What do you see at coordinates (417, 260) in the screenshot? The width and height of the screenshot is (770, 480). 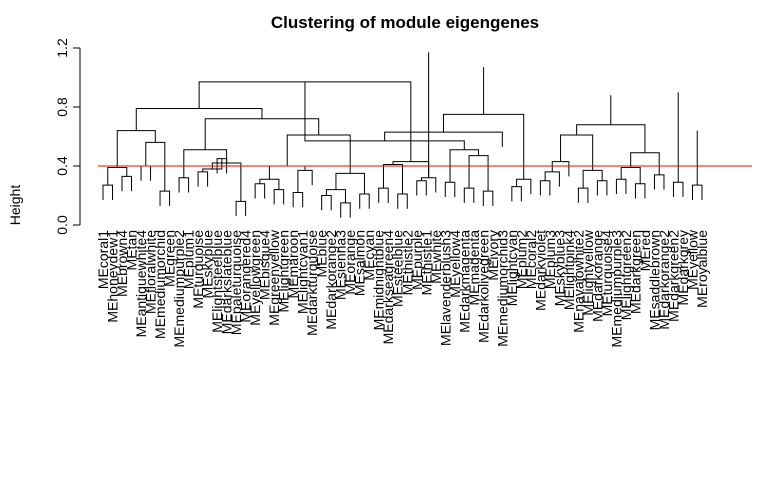 I see `leaf-label: MEpurple` at bounding box center [417, 260].